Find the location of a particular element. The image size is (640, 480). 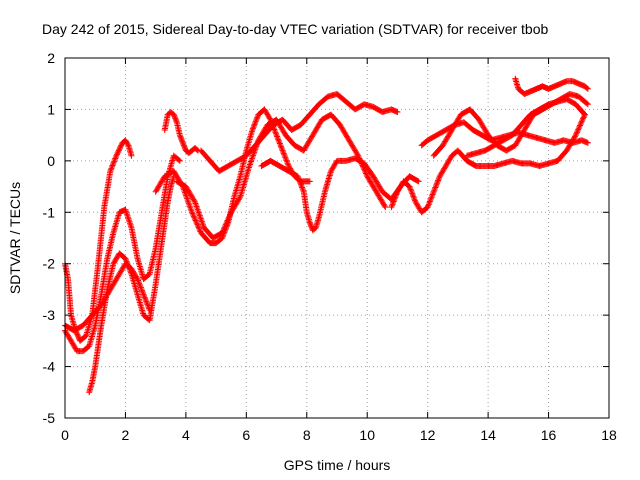

x-tick-label: 2 is located at coordinates (126, 435).